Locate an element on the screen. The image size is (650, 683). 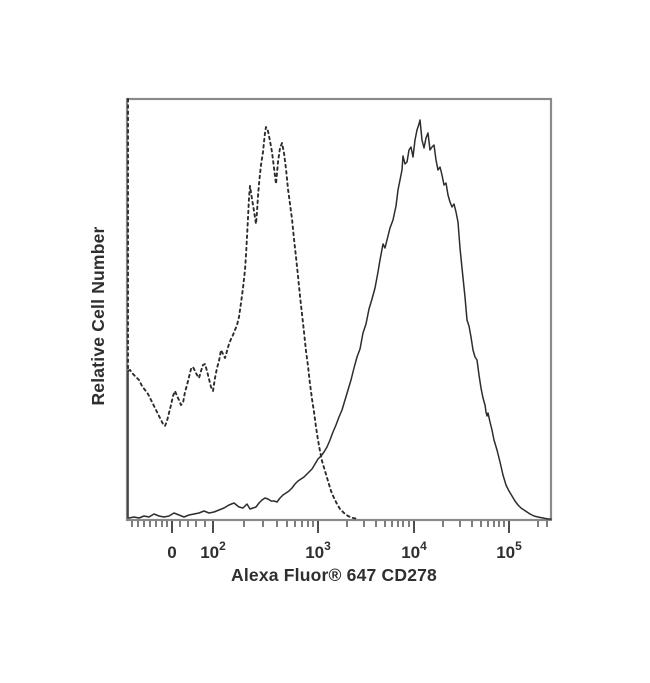
x-tick-label: 0 is located at coordinates (171, 552).